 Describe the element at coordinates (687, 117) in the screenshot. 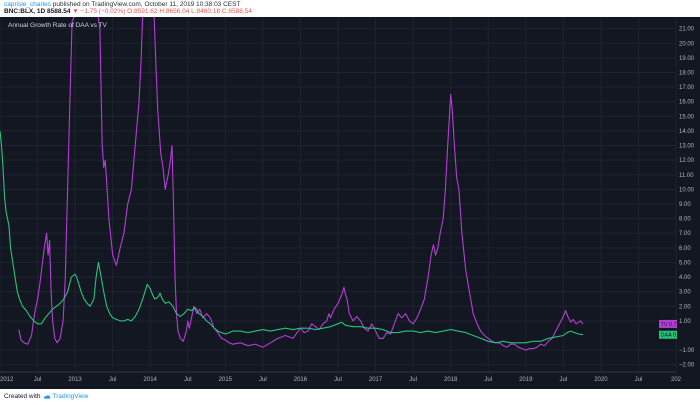

I see `y-tick-label: 15.00` at that location.